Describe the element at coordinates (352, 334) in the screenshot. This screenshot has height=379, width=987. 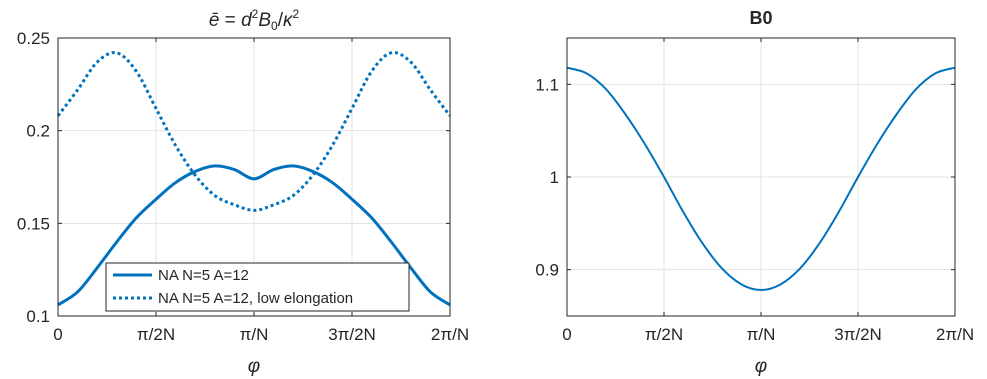
I see `left-x-tick-label: 3π/2N` at that location.